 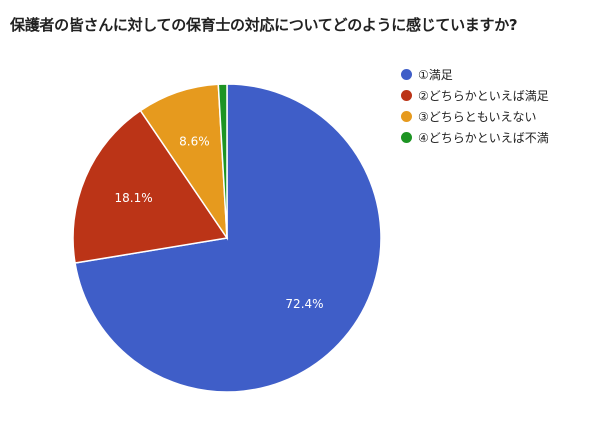 I want to click on legend-label-1: ①満足, so click(x=435, y=75).